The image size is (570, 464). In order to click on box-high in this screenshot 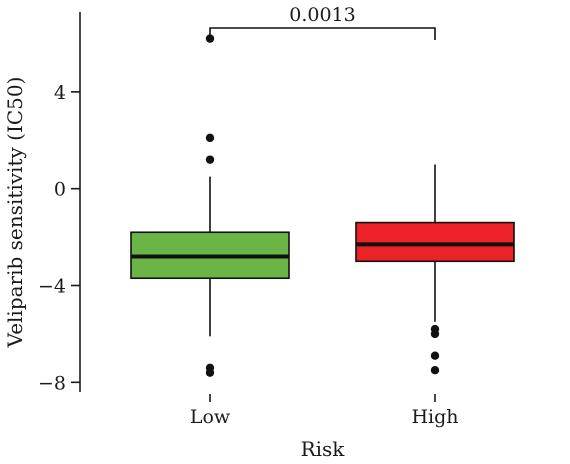, I will do `click(435, 269)`.